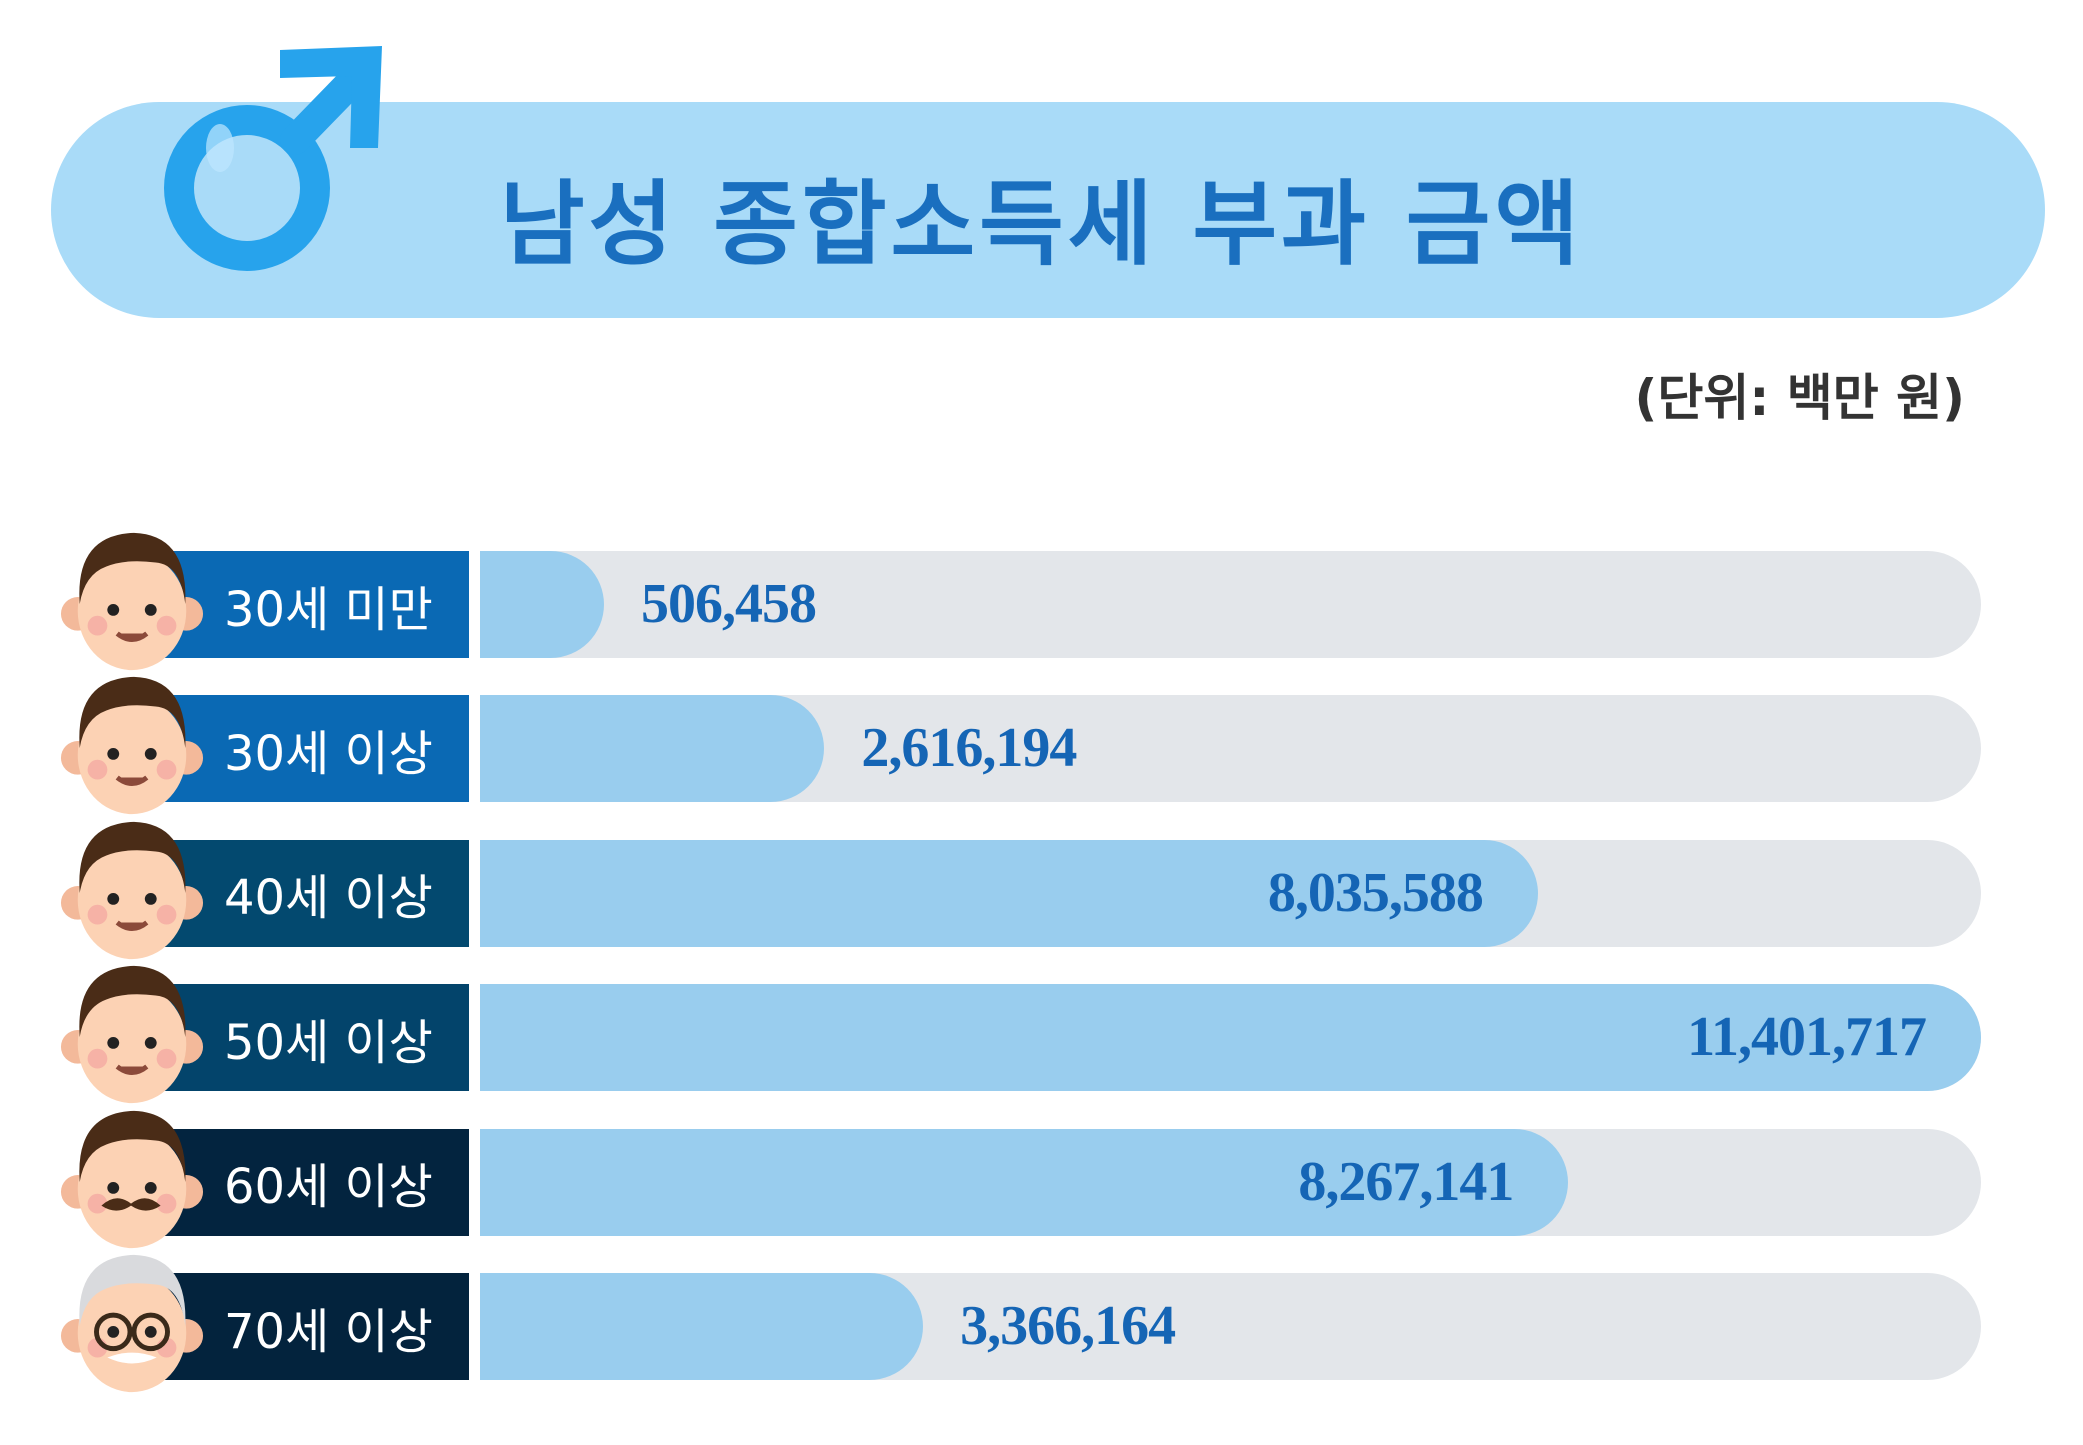 This screenshot has height=1445, width=2083. I want to click on value-label: 3,366,164, so click(1068, 1326).